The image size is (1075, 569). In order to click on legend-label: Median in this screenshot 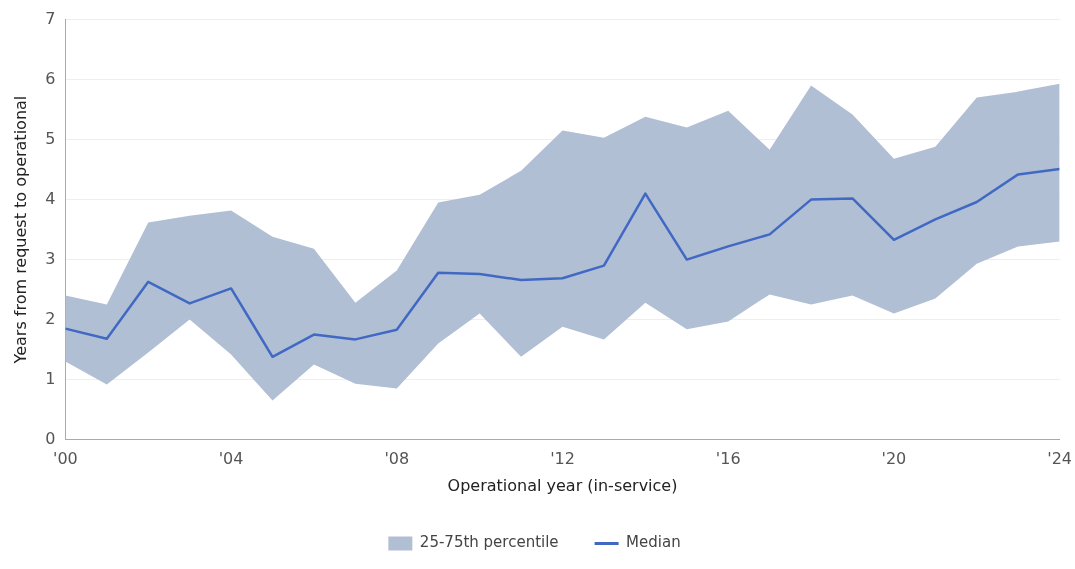, I will do `click(653, 542)`.